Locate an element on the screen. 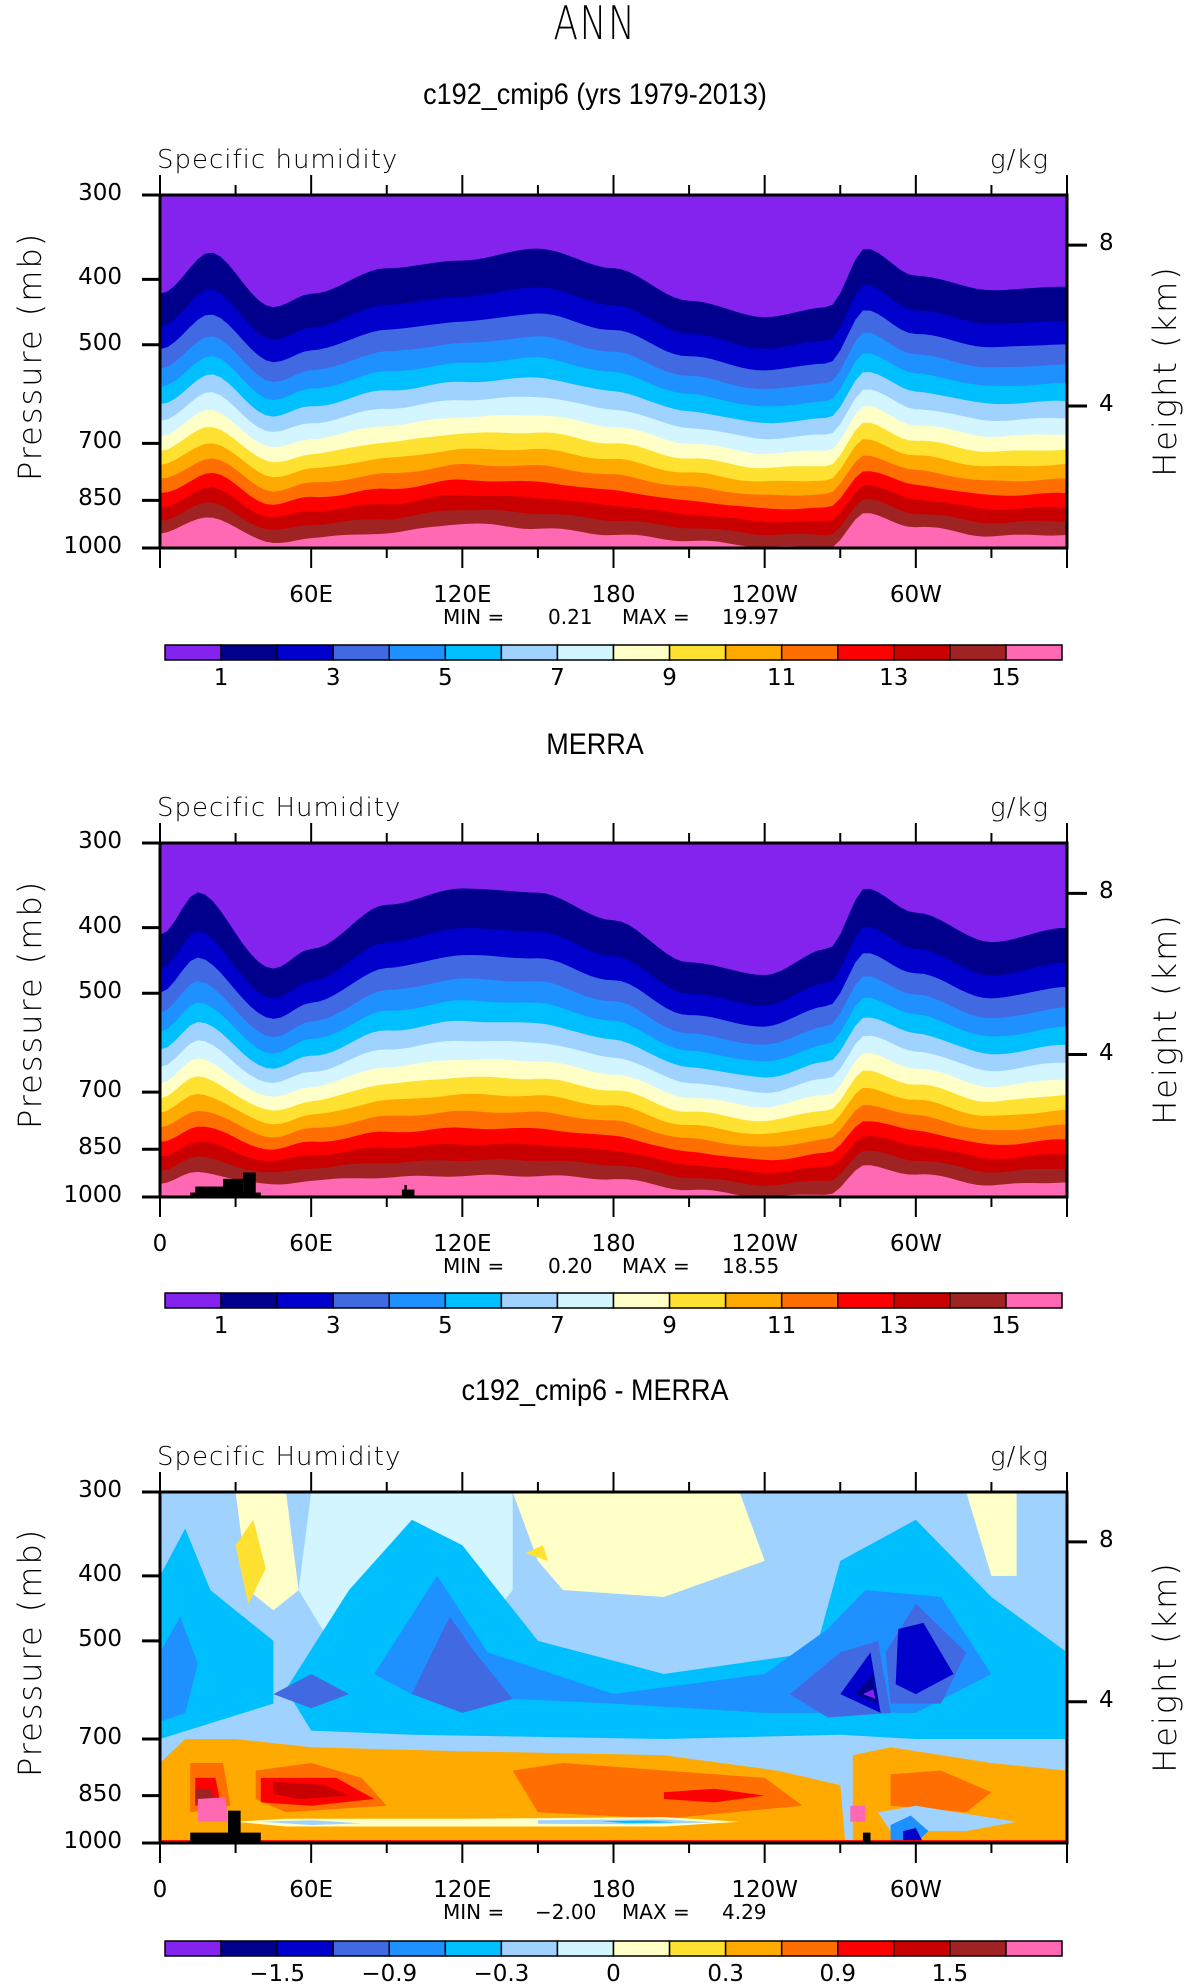 The image size is (1190, 1987). x-tick-label: 180 is located at coordinates (613, 595).